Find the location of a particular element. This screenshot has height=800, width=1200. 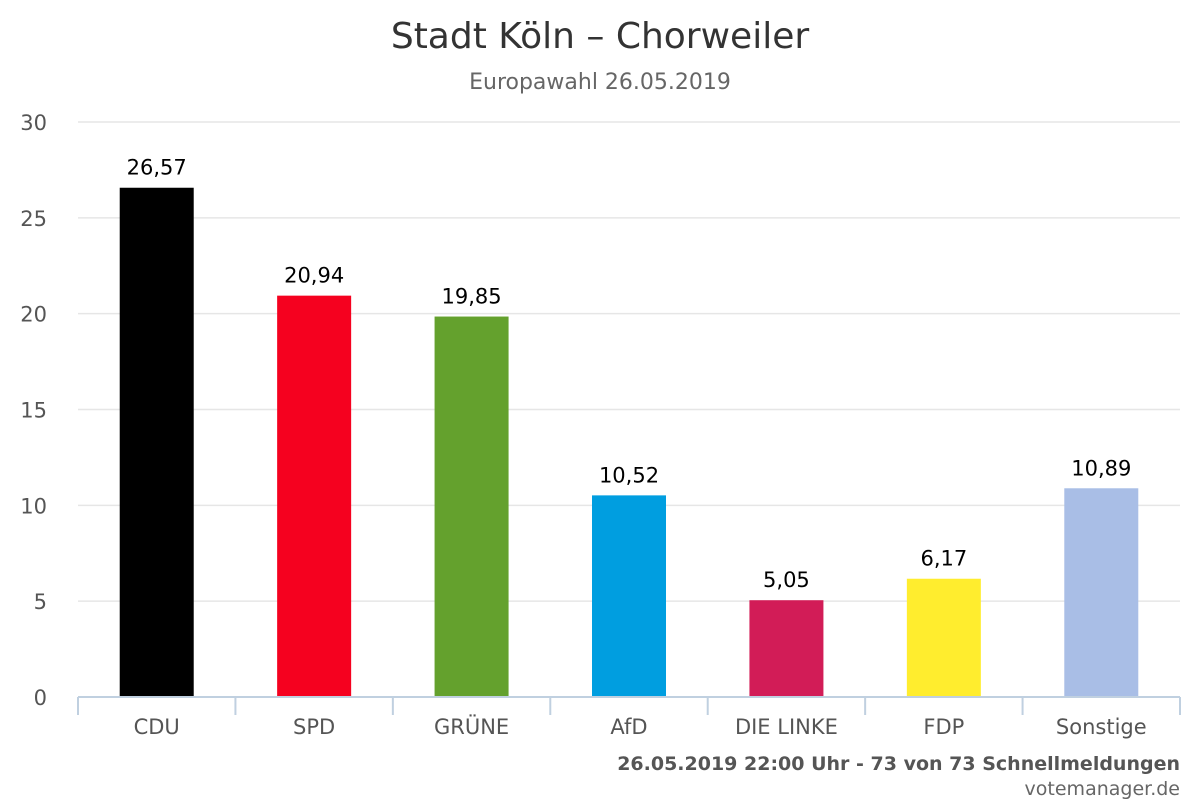

credit-link: votemanager.de is located at coordinates (1102, 789).